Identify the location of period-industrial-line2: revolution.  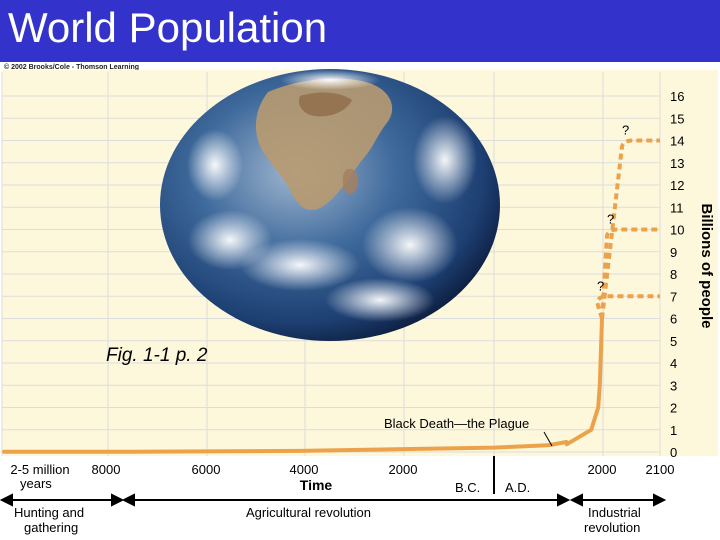
(612, 527).